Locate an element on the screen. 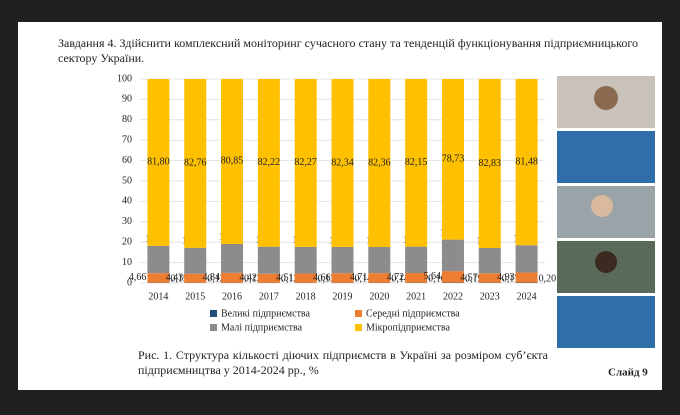  x-tick-label: 2022 is located at coordinates (453, 296).